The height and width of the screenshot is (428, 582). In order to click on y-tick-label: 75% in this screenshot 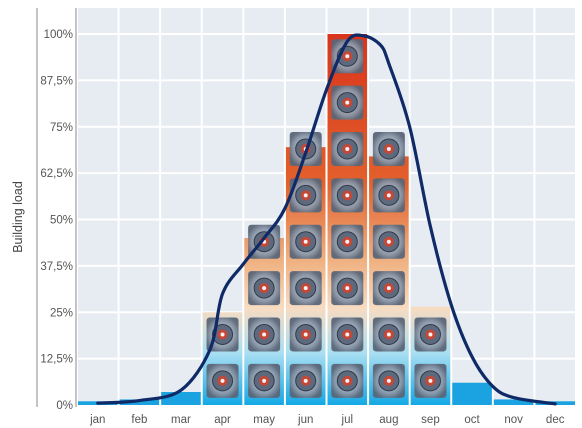, I will do `click(61, 128)`.